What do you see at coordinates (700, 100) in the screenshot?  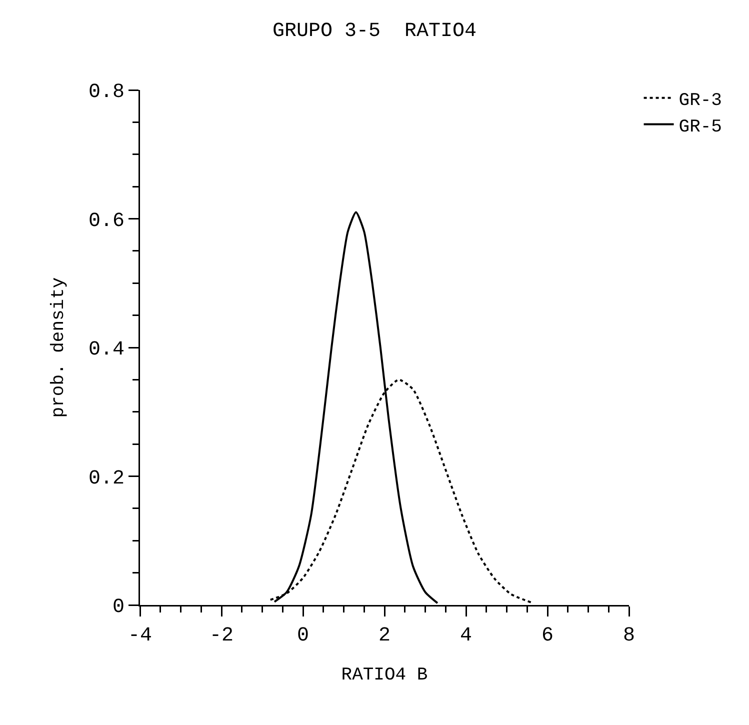 I see `legend-label: GR-3` at bounding box center [700, 100].